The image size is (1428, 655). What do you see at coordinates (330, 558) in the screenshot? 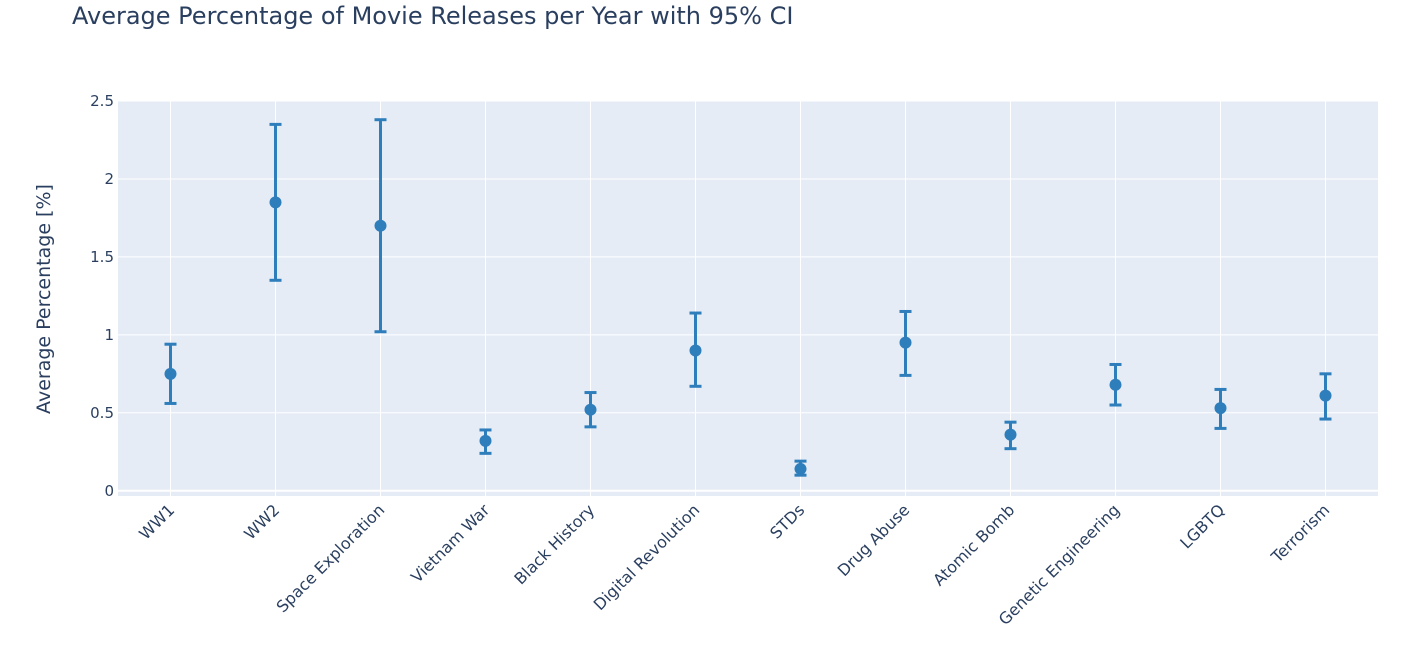
I see `x-tick-label: Space Exploration` at bounding box center [330, 558].